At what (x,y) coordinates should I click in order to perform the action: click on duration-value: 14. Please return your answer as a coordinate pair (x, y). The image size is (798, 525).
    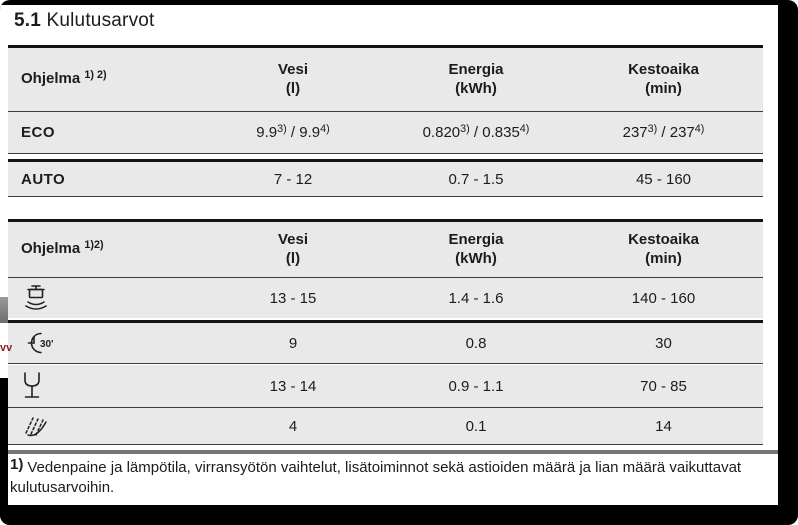
    Looking at the image, I should click on (663, 426).